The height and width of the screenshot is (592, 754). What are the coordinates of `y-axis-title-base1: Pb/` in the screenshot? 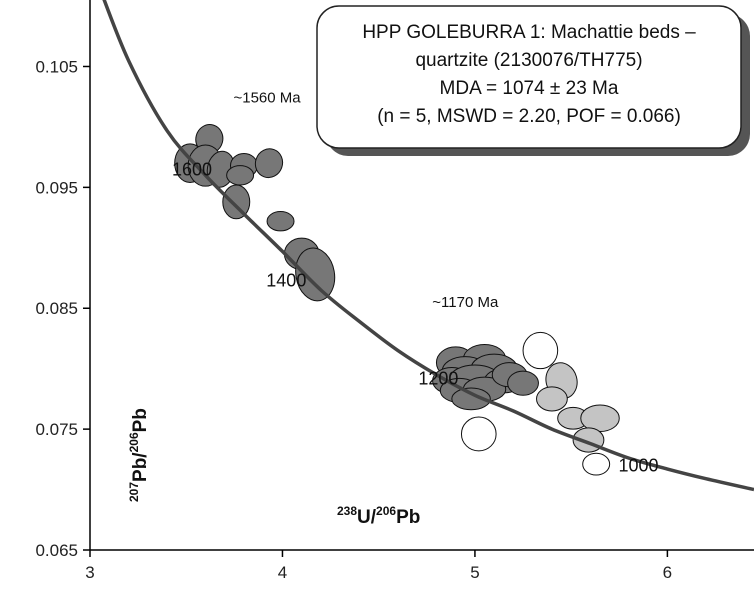 It's located at (140, 467).